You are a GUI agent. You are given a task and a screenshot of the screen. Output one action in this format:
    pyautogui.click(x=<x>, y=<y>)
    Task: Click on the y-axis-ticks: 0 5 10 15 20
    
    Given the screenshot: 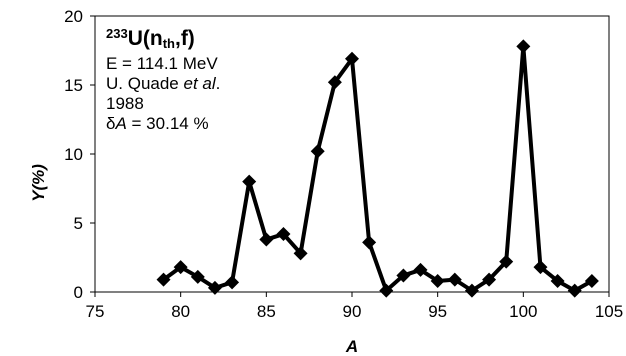 What is the action you would take?
    pyautogui.click(x=79, y=154)
    